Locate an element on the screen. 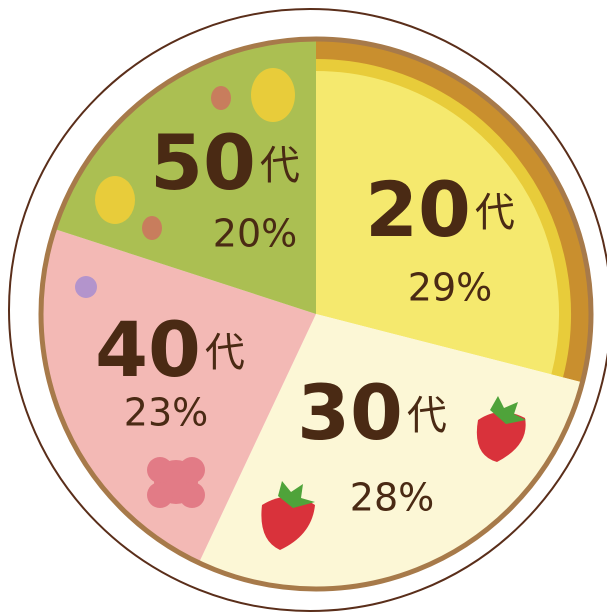  value-label: 28% is located at coordinates (392, 498).